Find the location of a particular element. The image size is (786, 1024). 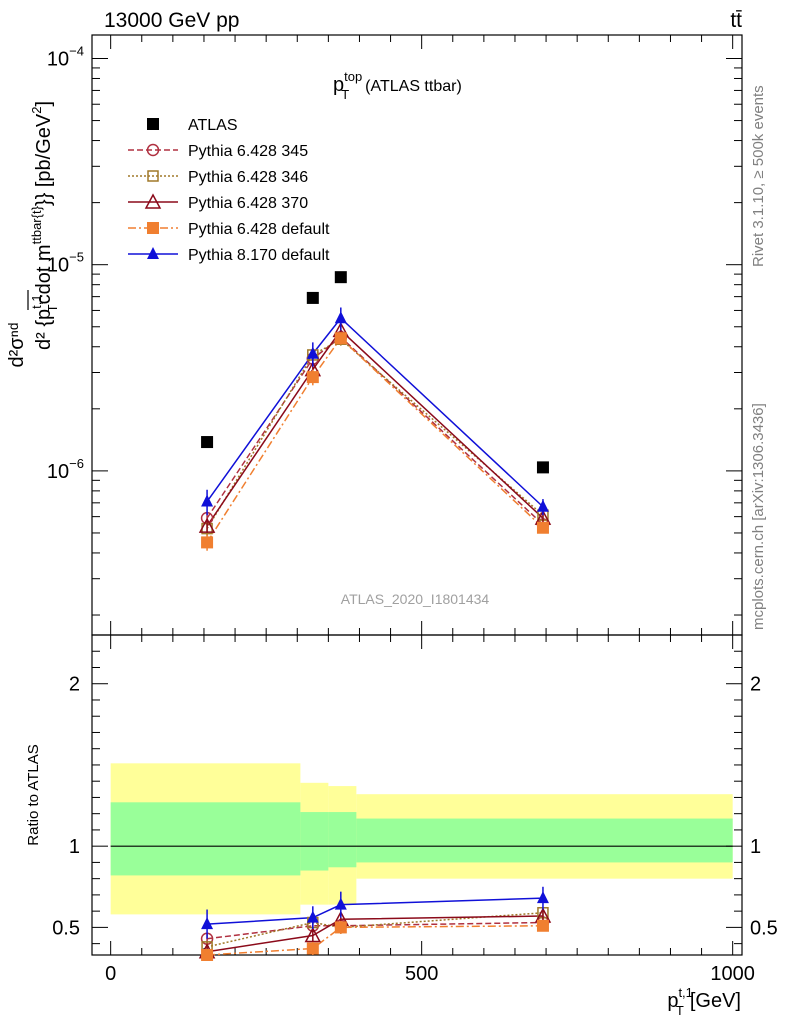

legend-label-3: Pythia 6.428 370 is located at coordinates (248, 203).